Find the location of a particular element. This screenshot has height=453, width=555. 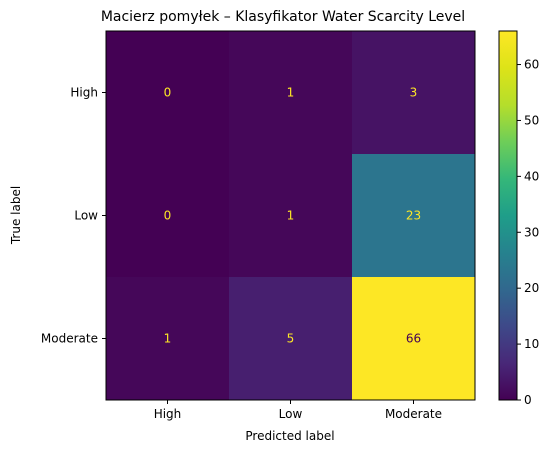

colorbar is located at coordinates (508, 215).